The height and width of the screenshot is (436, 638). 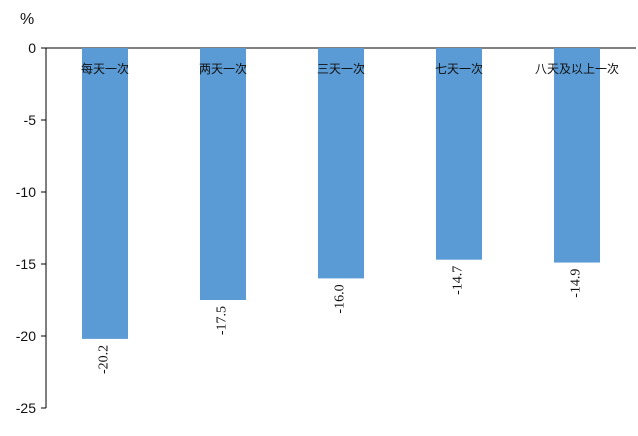 What do you see at coordinates (26, 408) in the screenshot?
I see `y-tick-label: -25` at bounding box center [26, 408].